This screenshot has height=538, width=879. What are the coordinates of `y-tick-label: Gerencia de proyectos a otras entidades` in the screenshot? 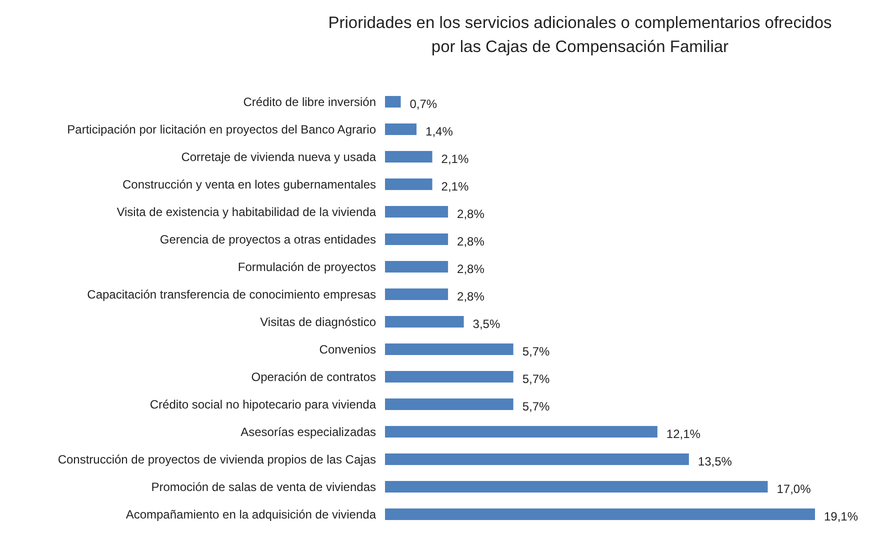 It's located at (268, 239).